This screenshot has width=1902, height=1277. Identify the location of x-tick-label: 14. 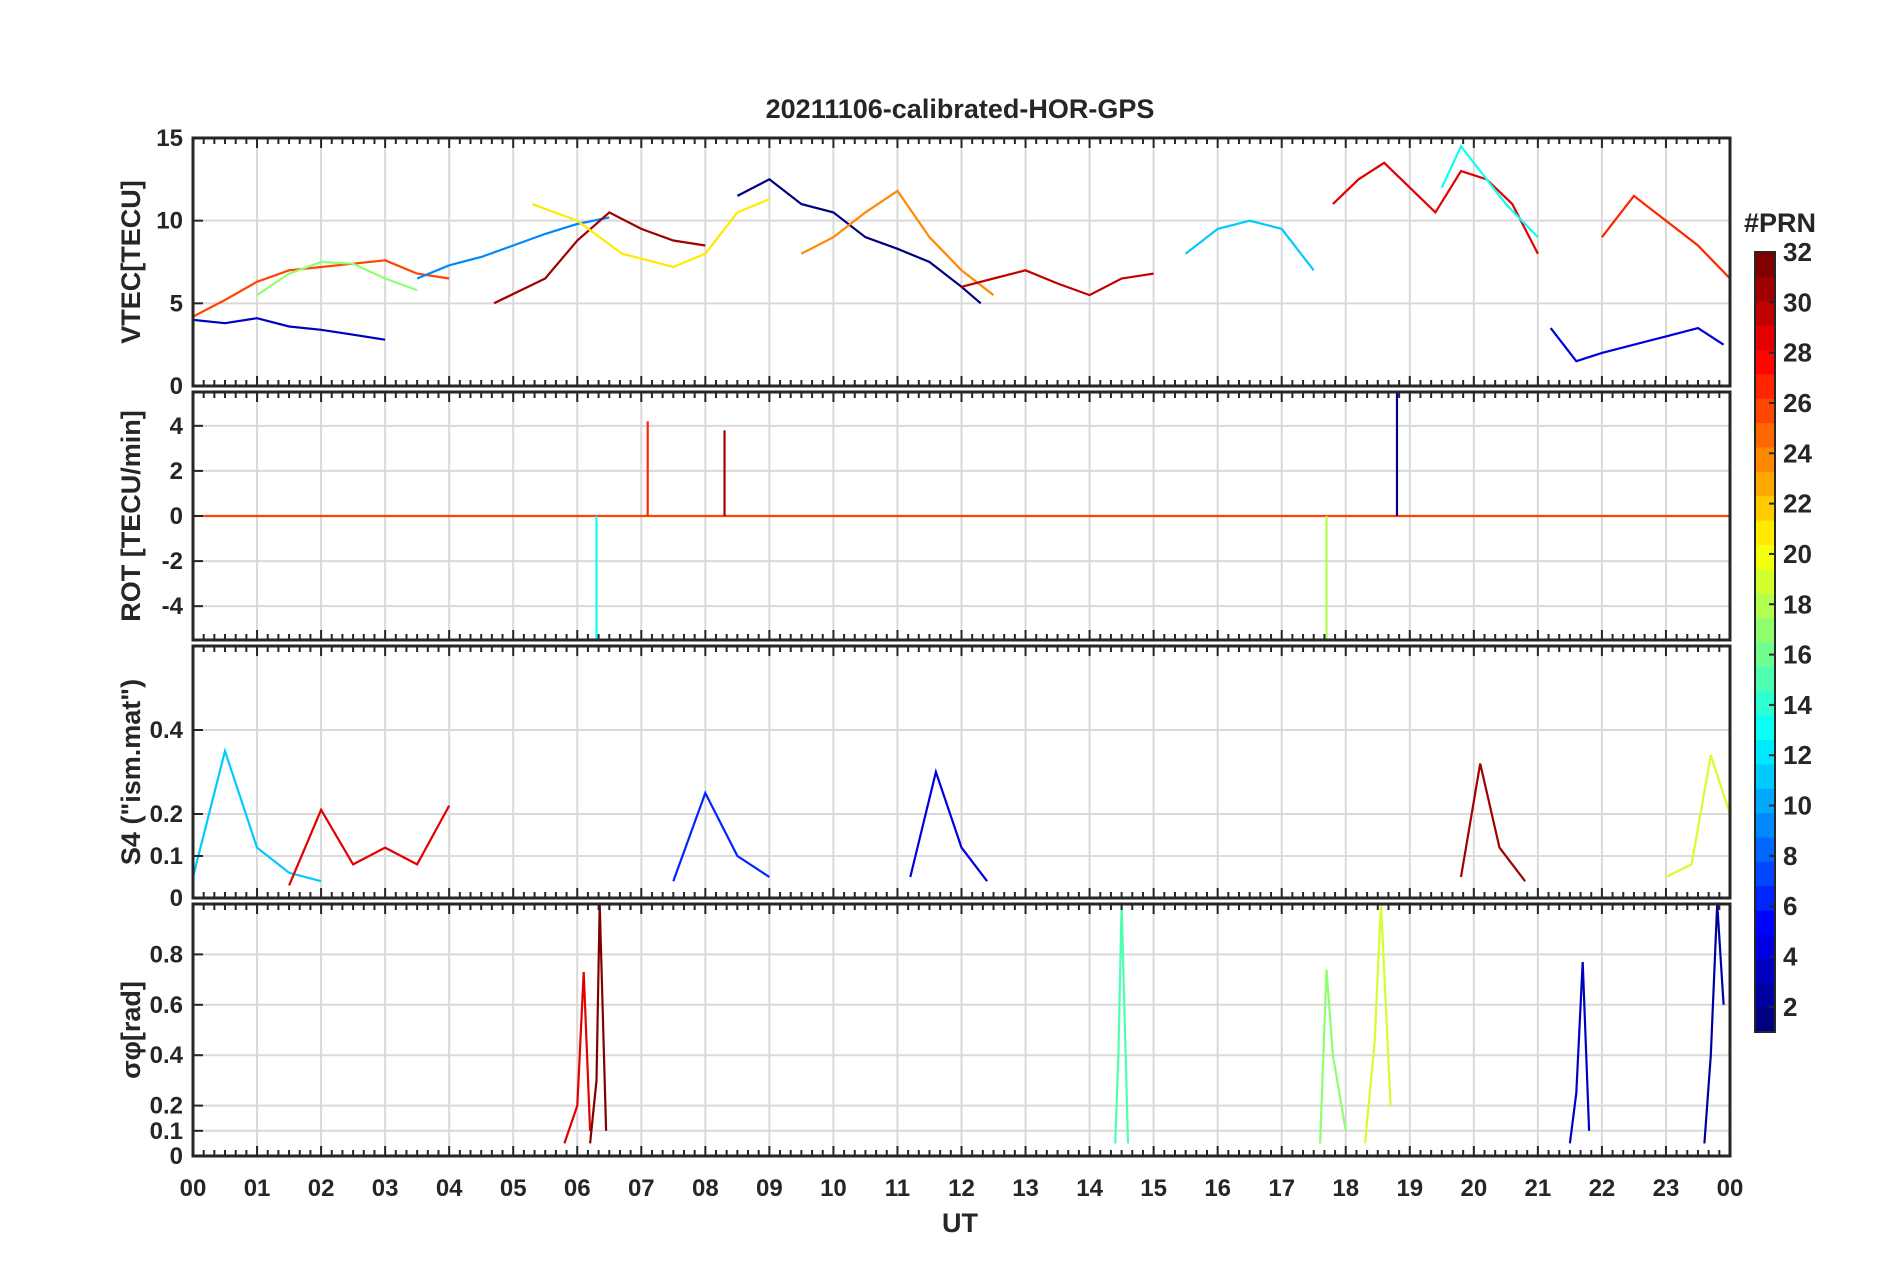
(1089, 1188).